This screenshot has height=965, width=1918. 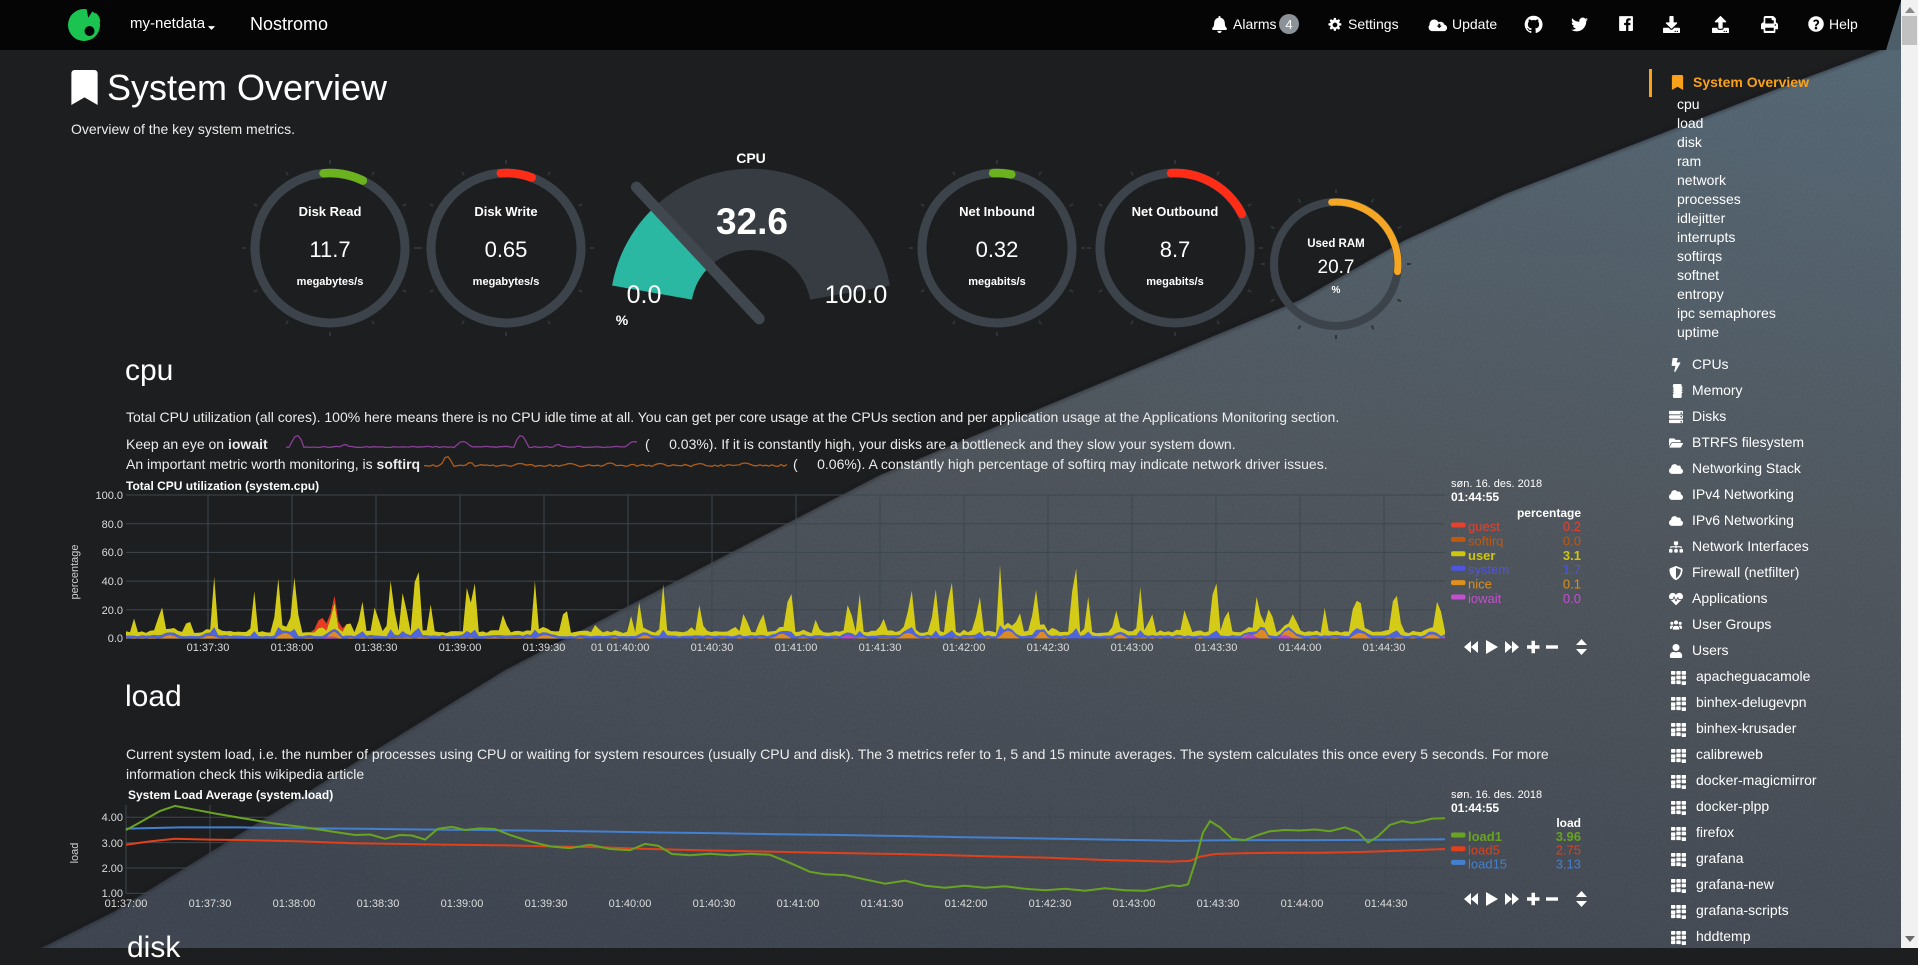 I want to click on svg-text: 0.65, so click(x=506, y=249).